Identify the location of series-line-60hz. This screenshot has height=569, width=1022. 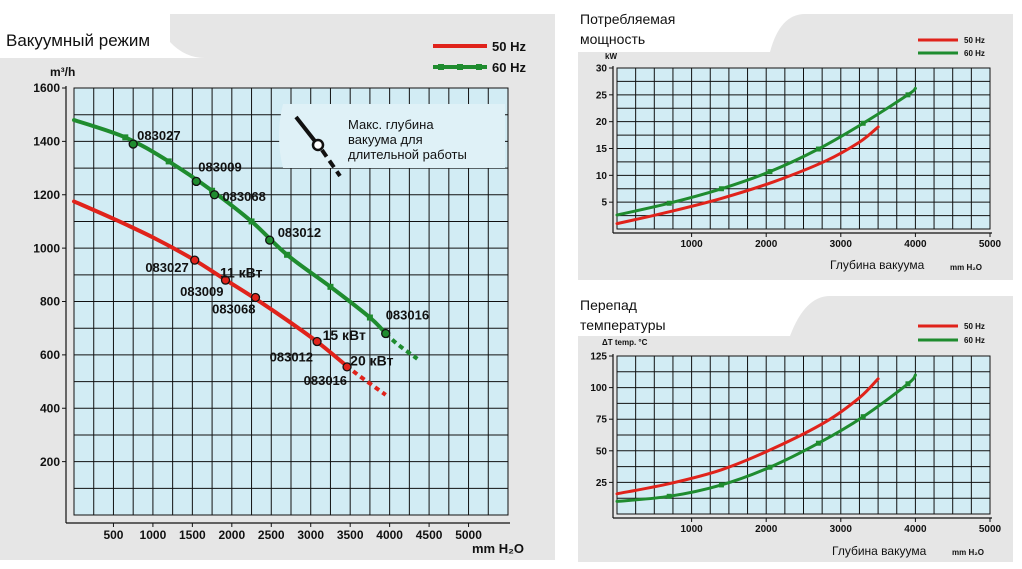
(766, 151).